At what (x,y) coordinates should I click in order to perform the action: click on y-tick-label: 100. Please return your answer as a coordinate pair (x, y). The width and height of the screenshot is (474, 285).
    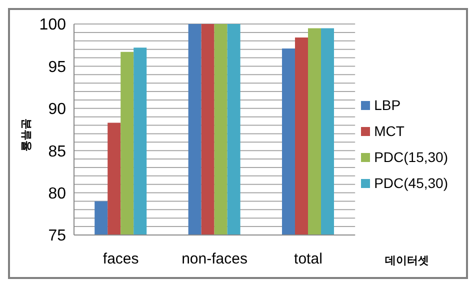
    Looking at the image, I should click on (52, 25).